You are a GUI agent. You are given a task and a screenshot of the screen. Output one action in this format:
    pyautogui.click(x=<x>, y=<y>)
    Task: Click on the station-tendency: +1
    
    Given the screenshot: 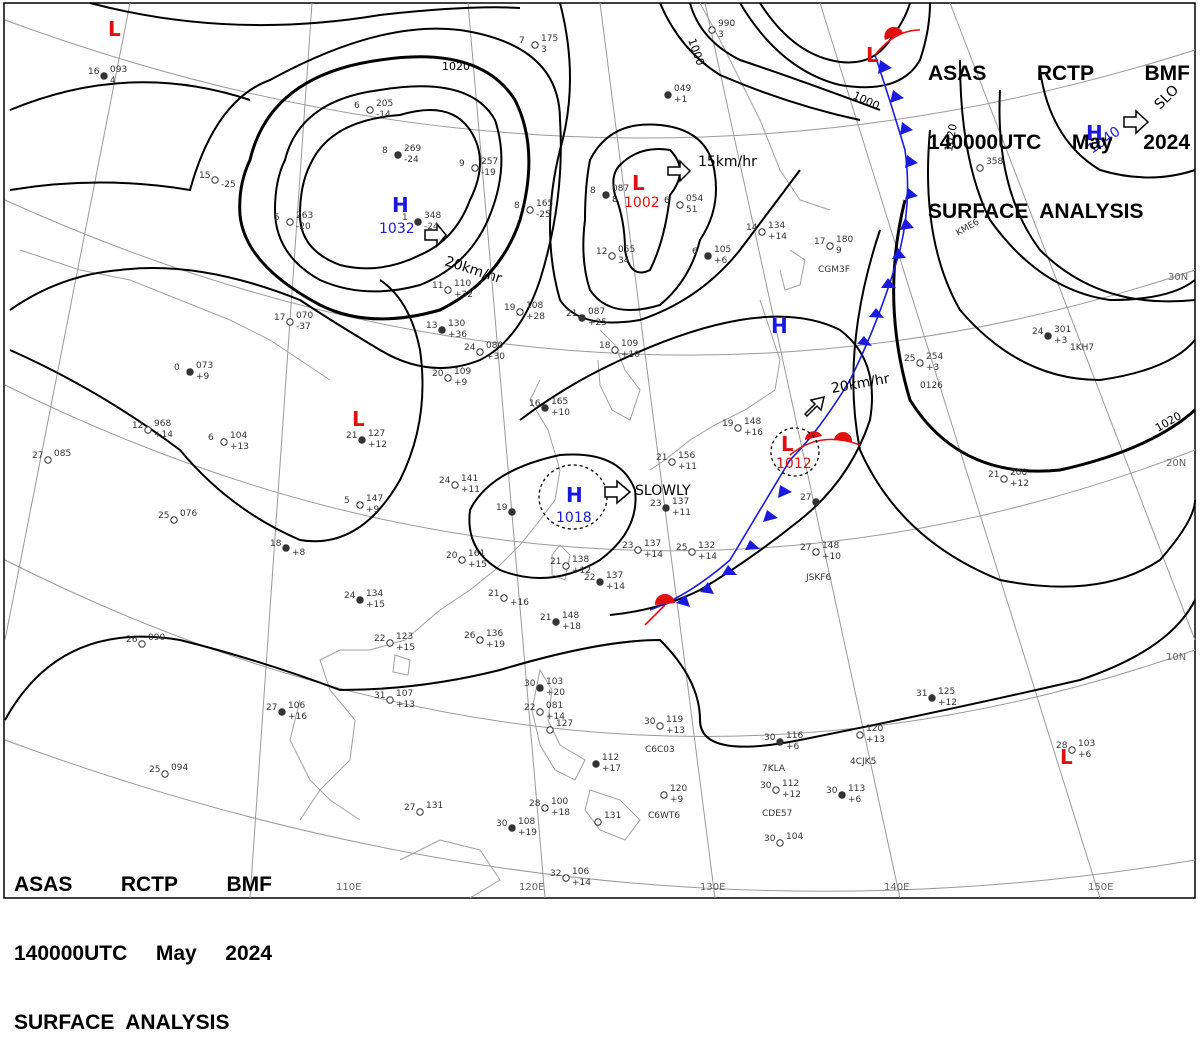 What is the action you would take?
    pyautogui.click(x=680, y=100)
    